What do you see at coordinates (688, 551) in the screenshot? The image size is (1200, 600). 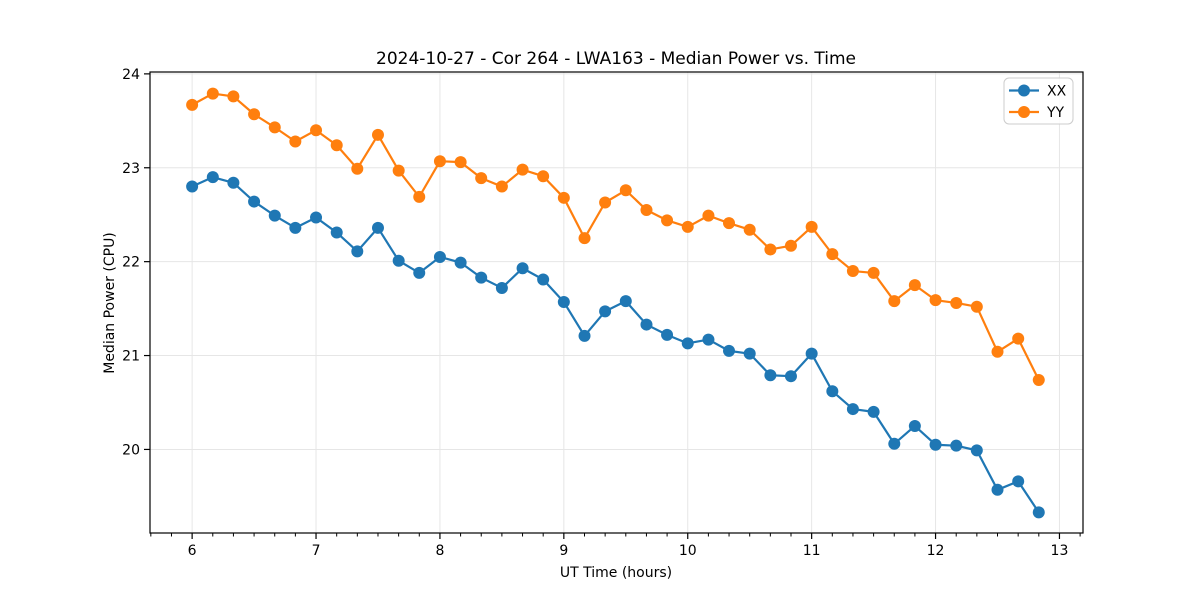 I see `x-tick-label: 10` at bounding box center [688, 551].